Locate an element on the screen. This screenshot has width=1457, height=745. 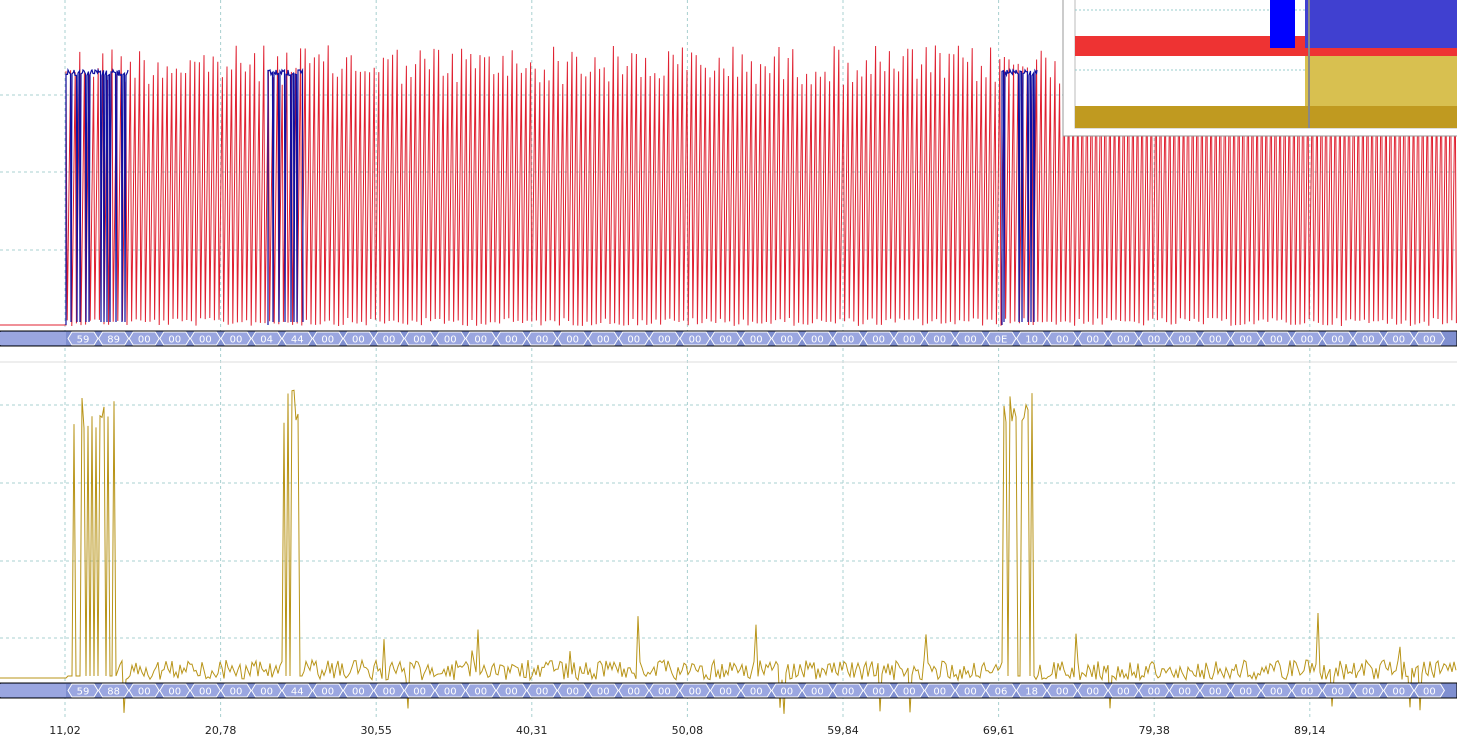
byte-label: 18 is located at coordinates (1031, 692).